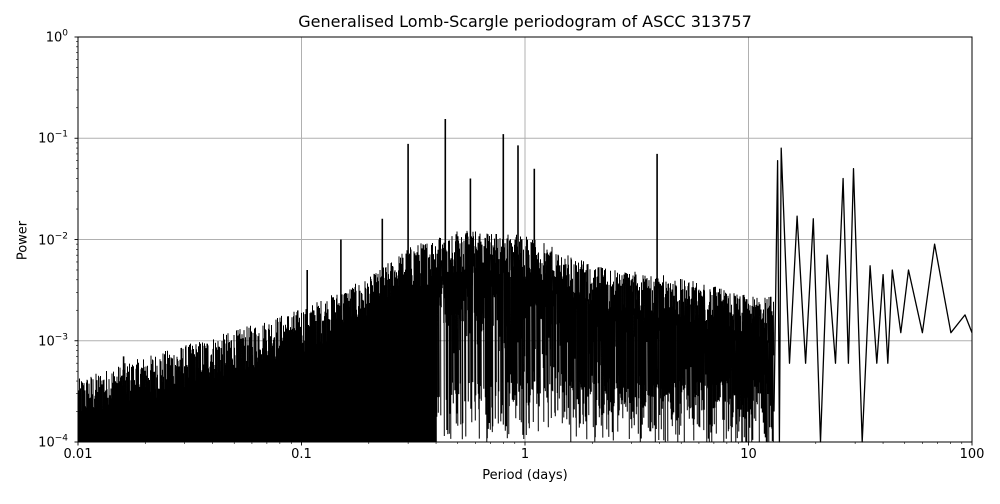  I want to click on x-tick-label: 10, so click(748, 454).